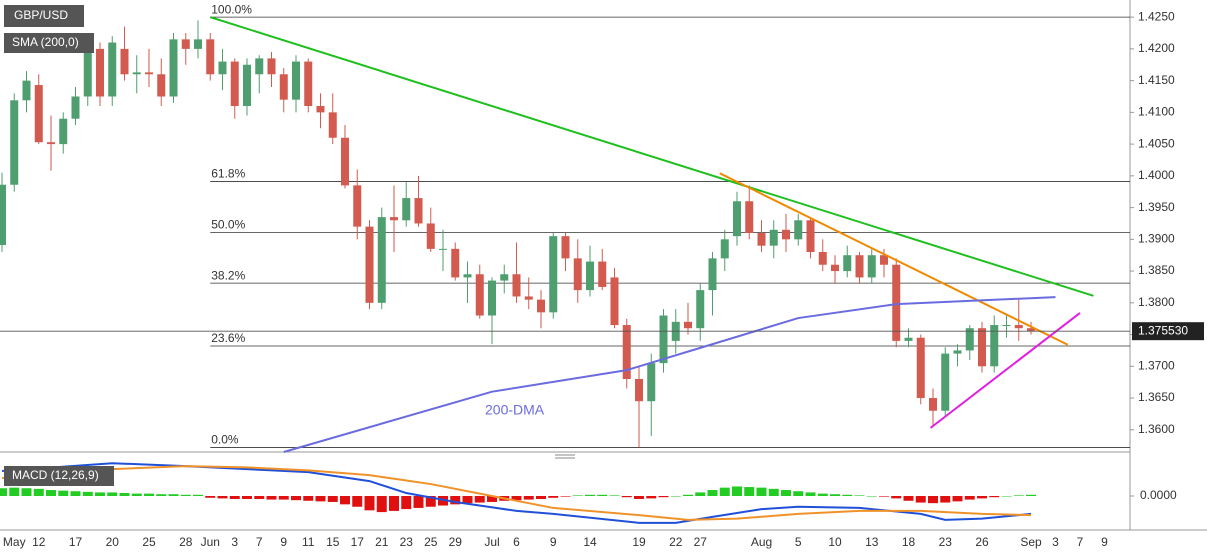 This screenshot has width=1207, height=560. I want to click on x-tick-label: 7, so click(1080, 542).